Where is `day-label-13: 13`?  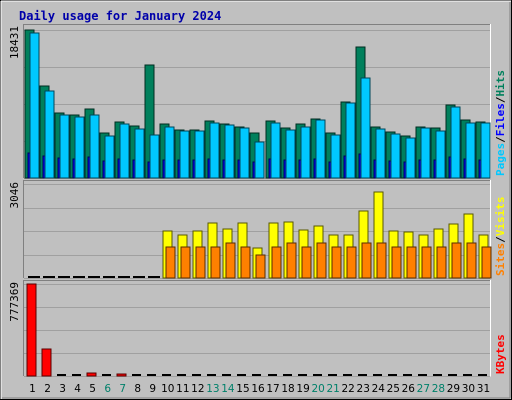 day-label-13: 13 is located at coordinates (212, 389).